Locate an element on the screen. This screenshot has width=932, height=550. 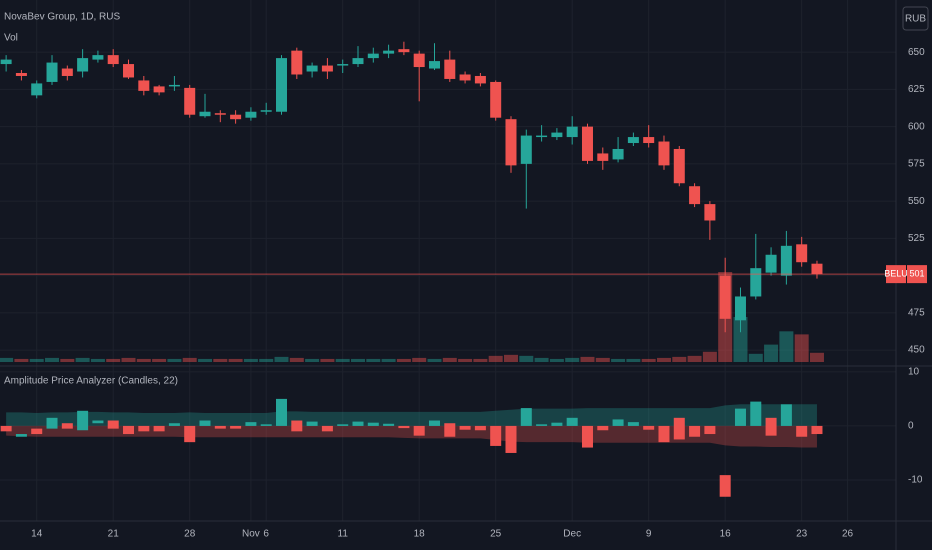
y-tick-label: 0 is located at coordinates (911, 426).